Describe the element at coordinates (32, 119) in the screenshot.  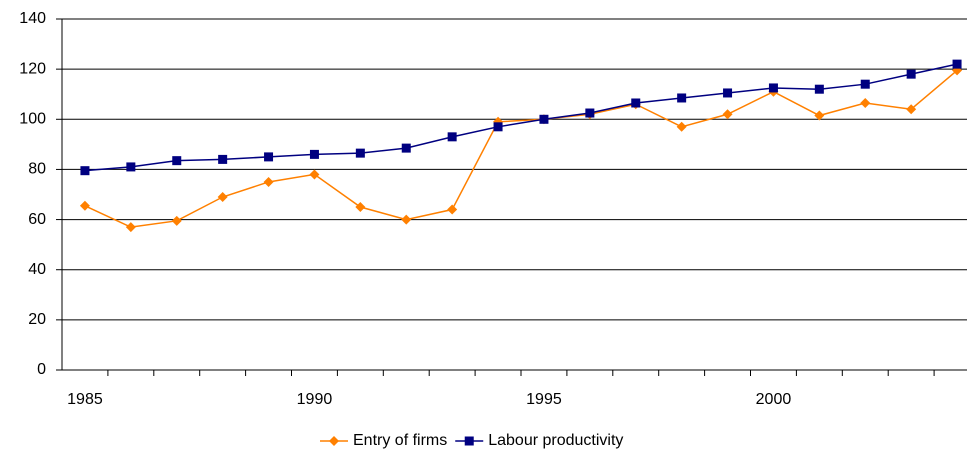
I see `y-tick-label: 100` at that location.